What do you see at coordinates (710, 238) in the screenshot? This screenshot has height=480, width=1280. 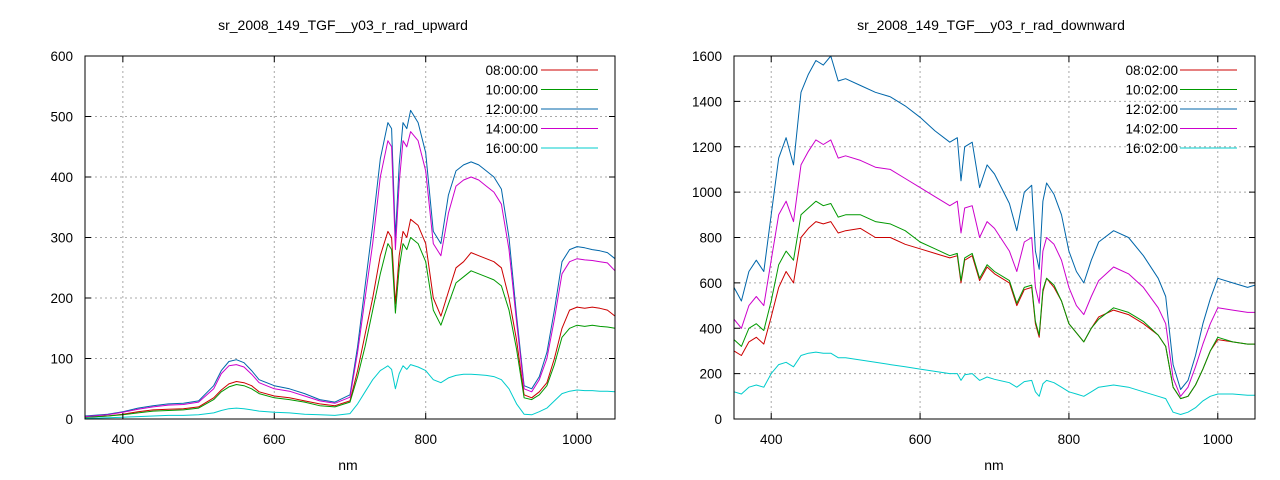 I see `y-tick-label: 800` at bounding box center [710, 238].